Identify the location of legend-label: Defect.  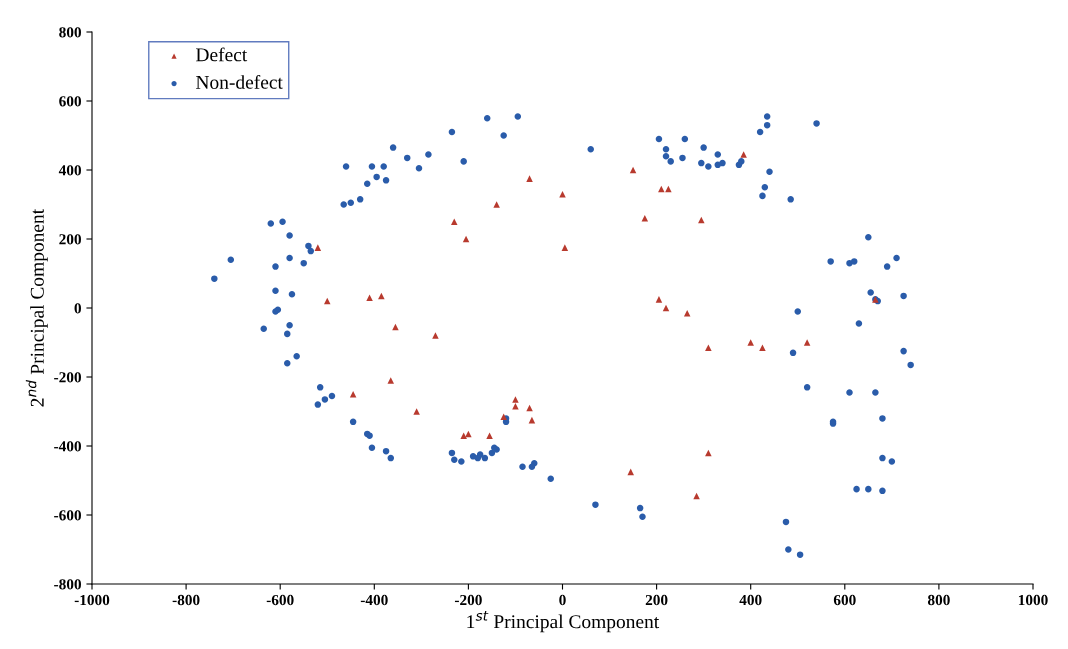
(222, 54).